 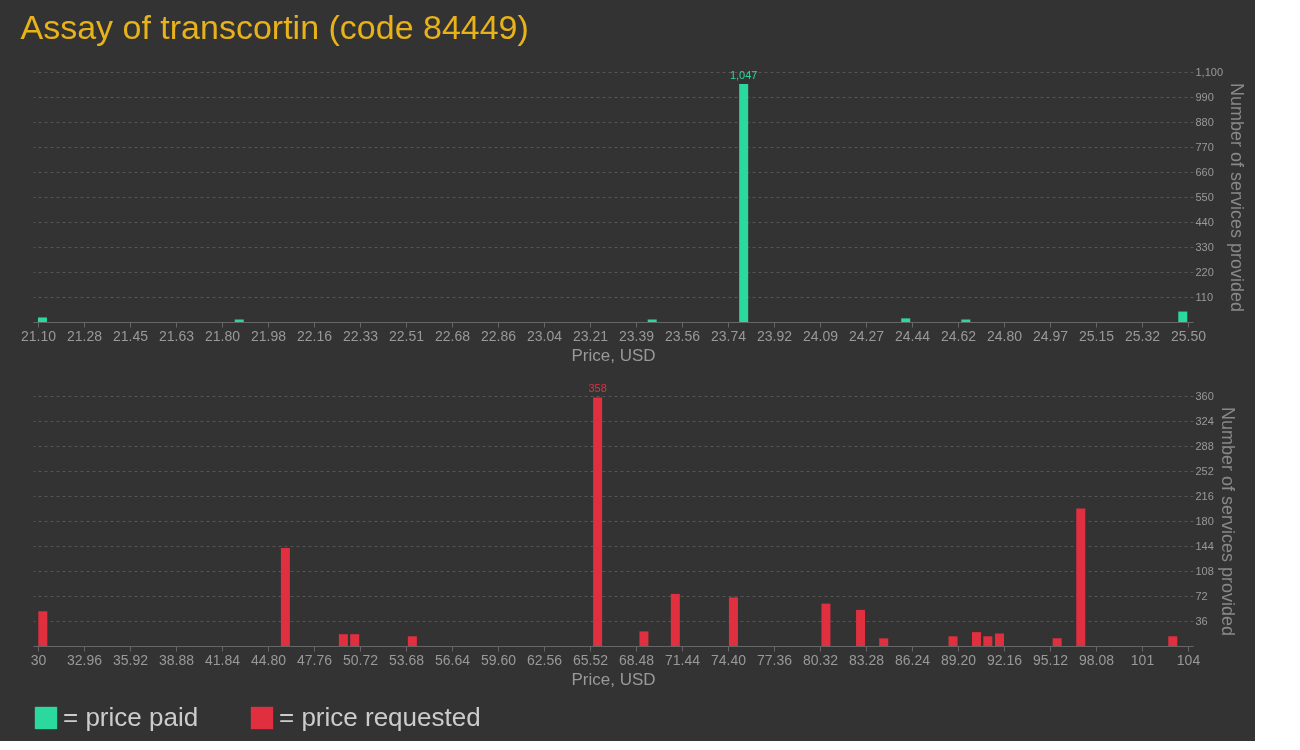 I want to click on y-tick-label: 220, so click(x=1204, y=271).